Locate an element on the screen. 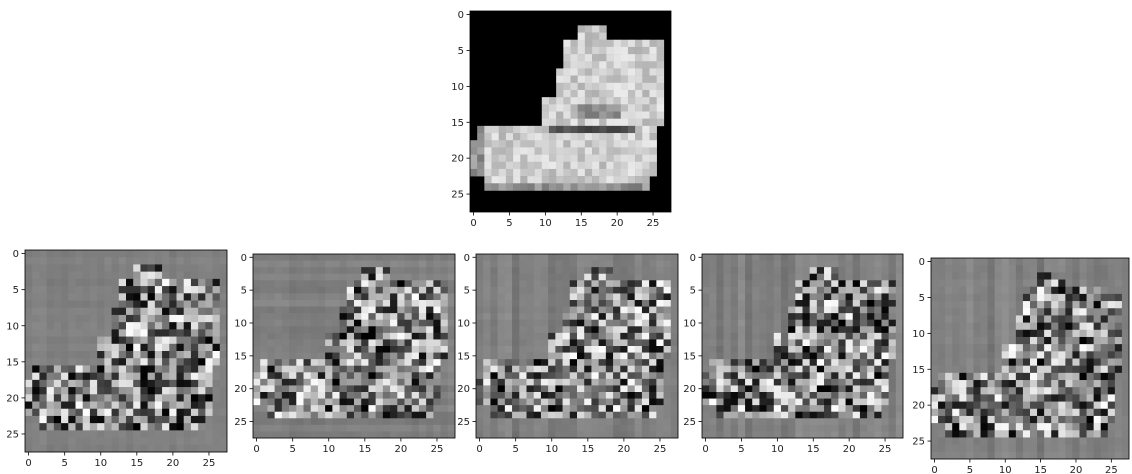  y-tick-label: 0 is located at coordinates (244, 258).